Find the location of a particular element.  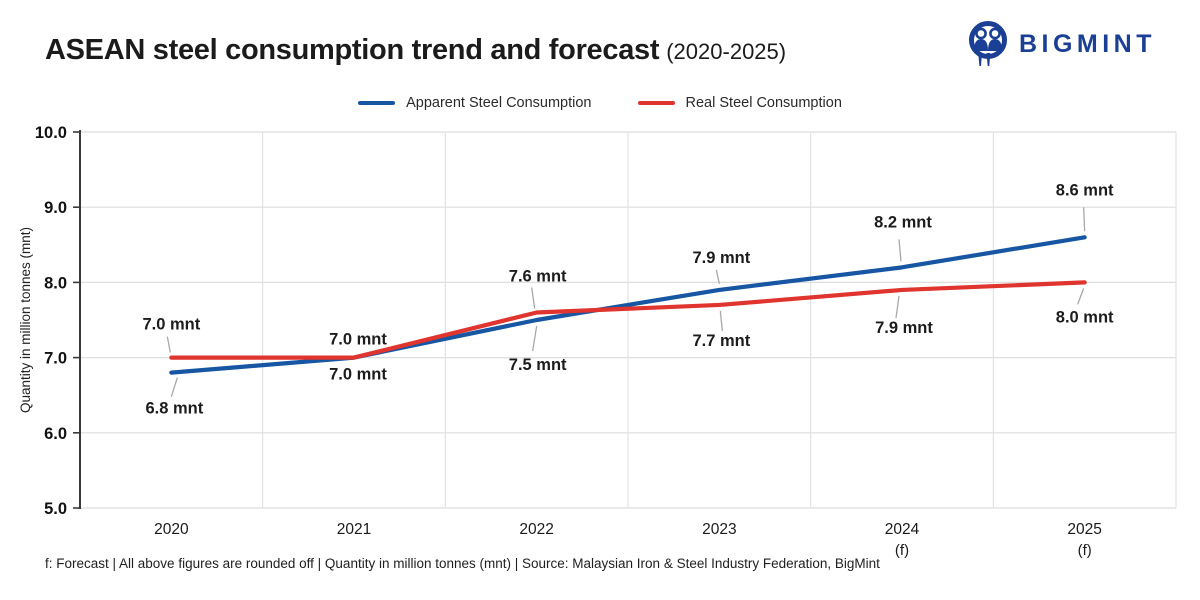

y-axis-title: Quantity in million tonnes (mnt) is located at coordinates (25, 320).